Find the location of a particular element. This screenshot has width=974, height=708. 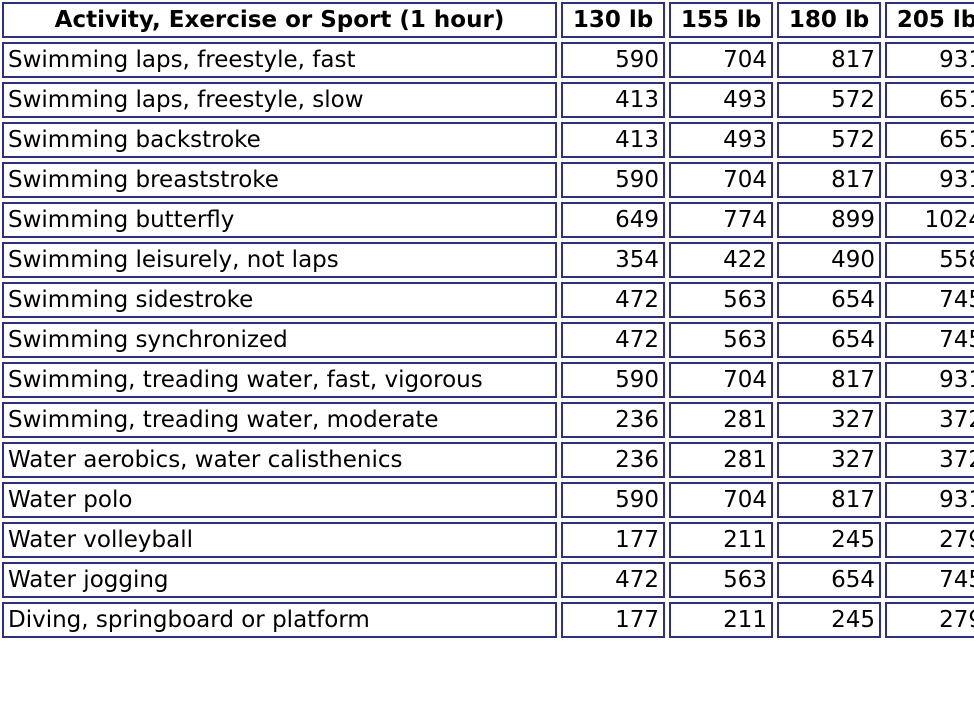

activity-cell: Water jogging is located at coordinates (279, 580).